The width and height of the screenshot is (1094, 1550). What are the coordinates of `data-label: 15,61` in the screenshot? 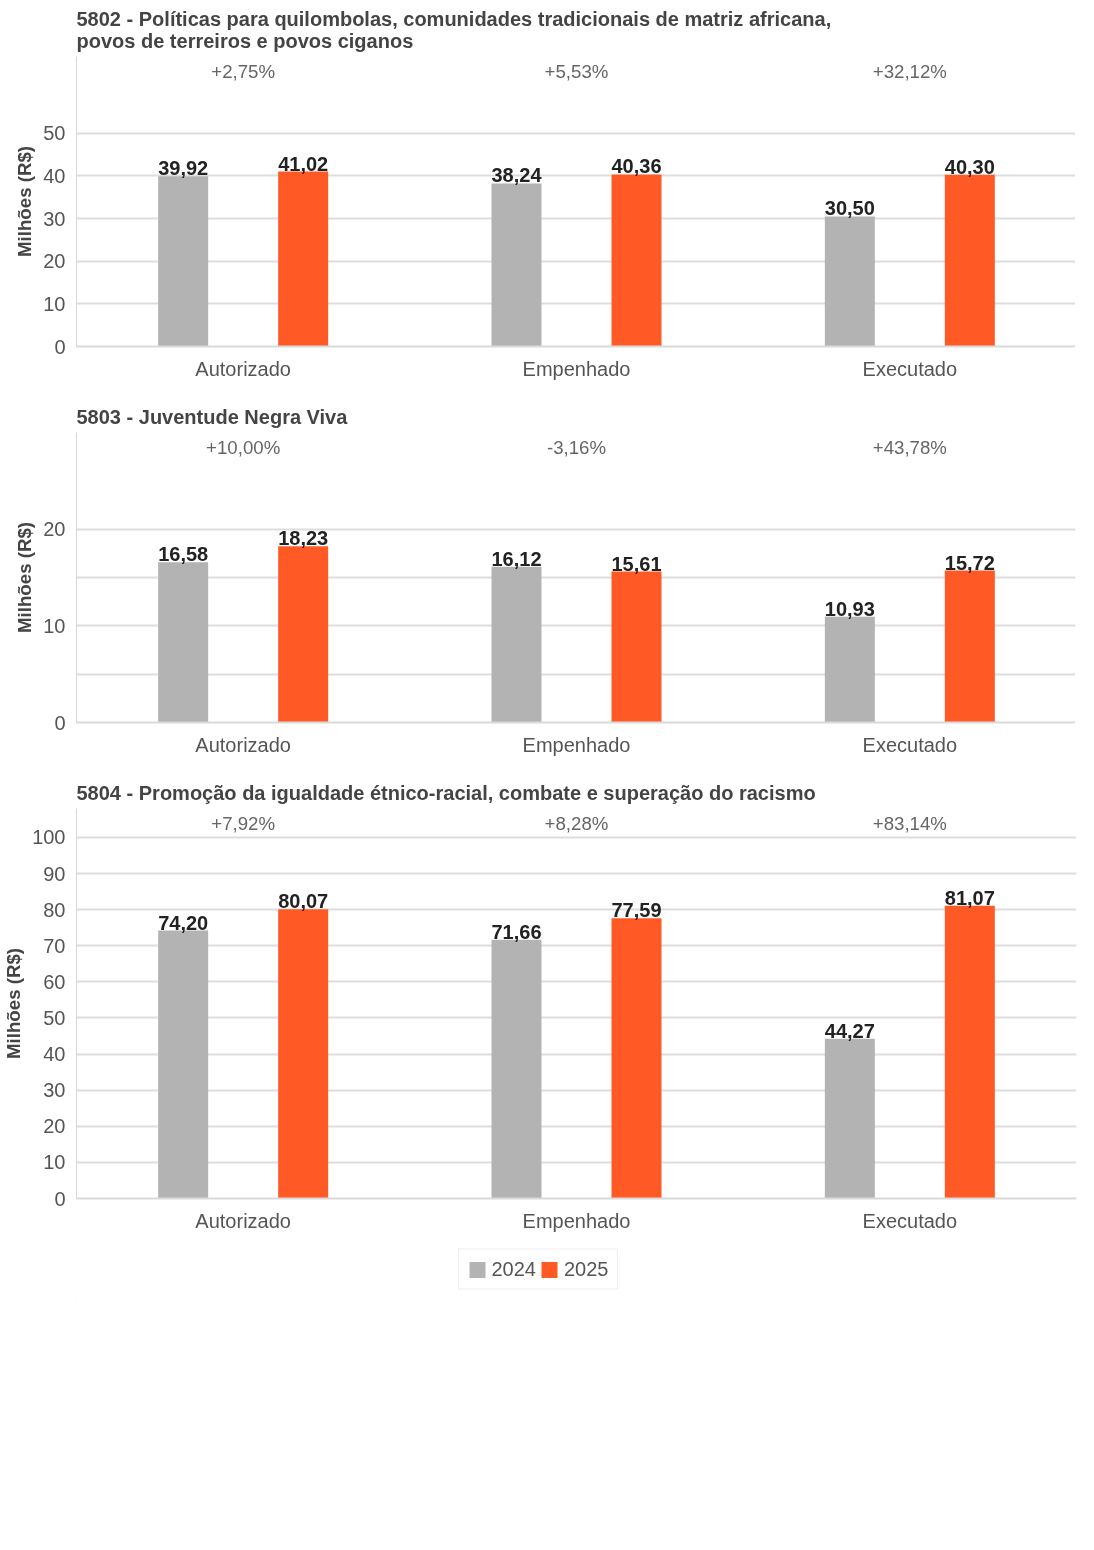 It's located at (636, 563).